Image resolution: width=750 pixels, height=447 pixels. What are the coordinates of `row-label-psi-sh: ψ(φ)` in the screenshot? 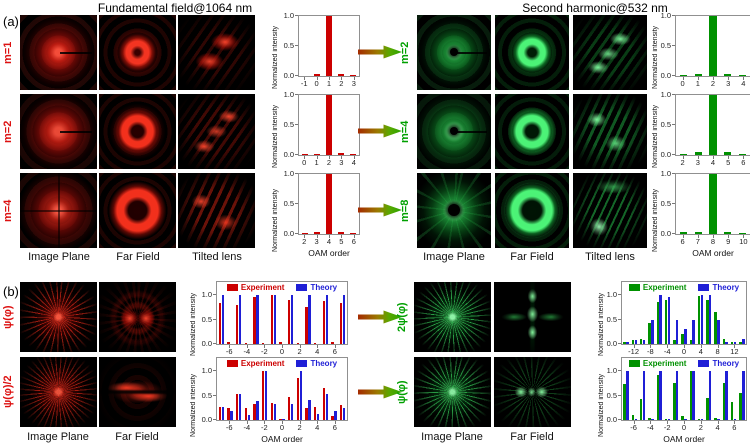 It's located at (402, 392).